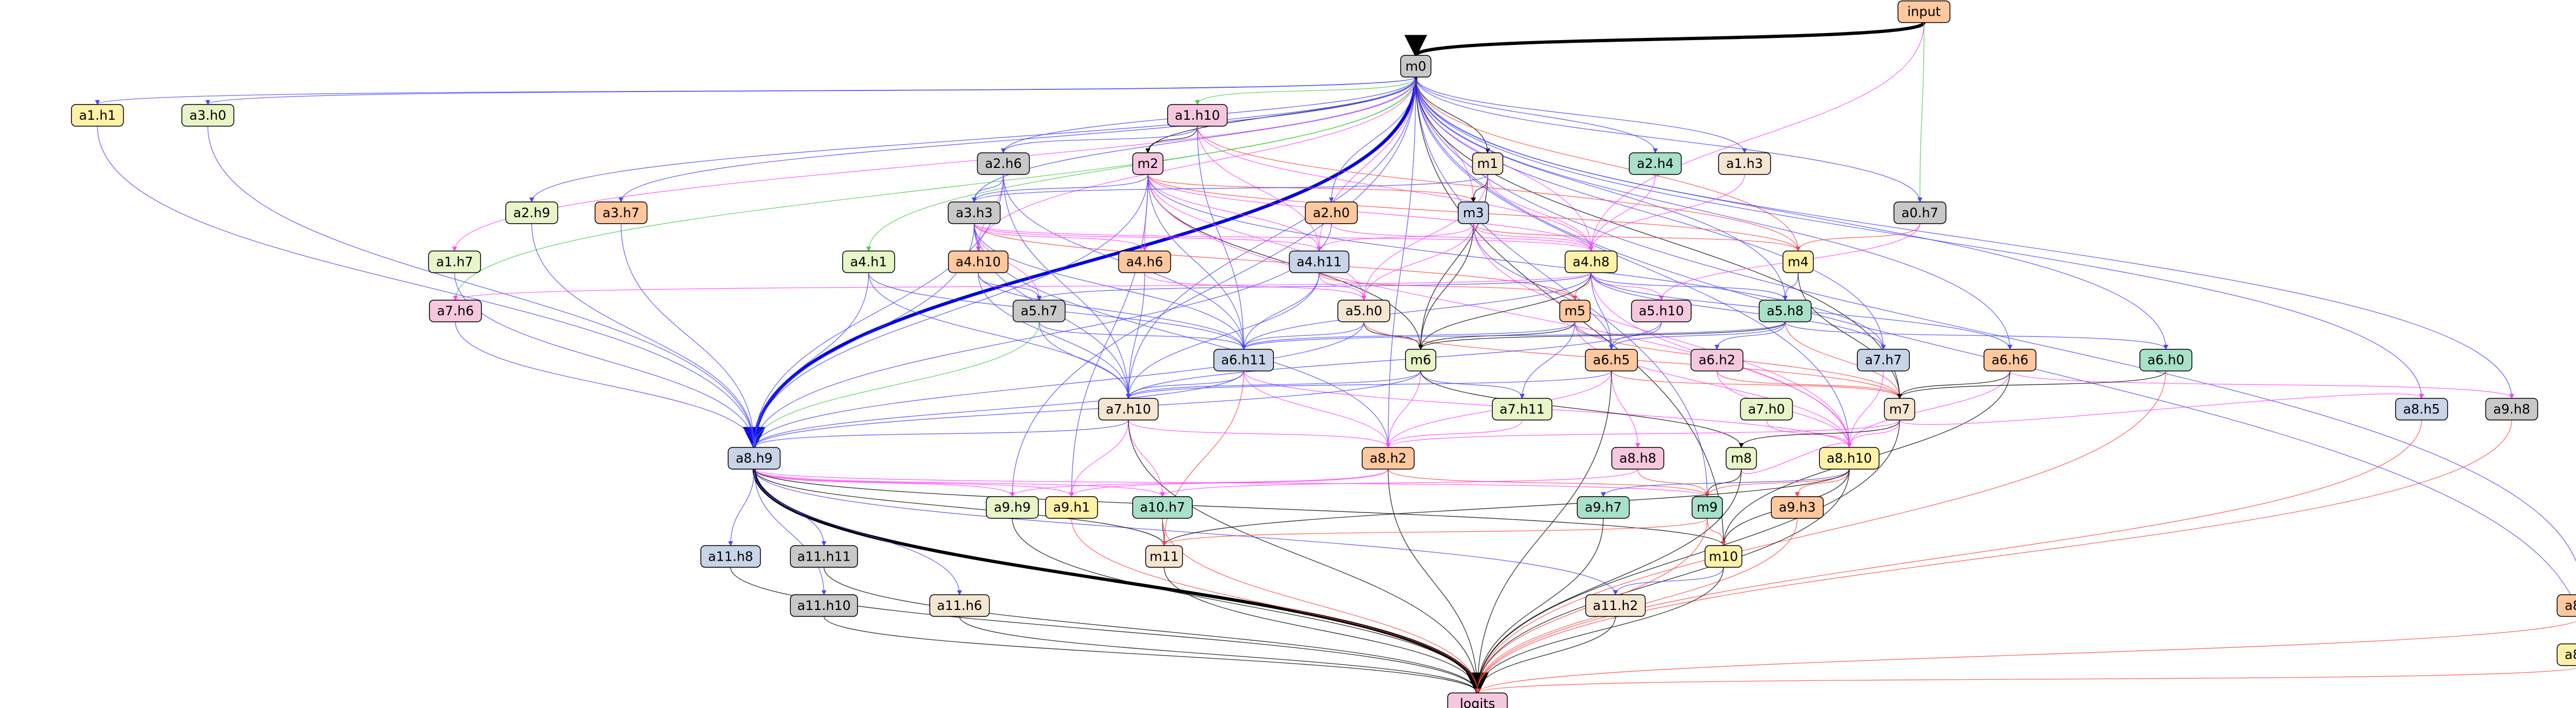 The width and height of the screenshot is (2576, 708). I want to click on node-a11.h2: a11.h2, so click(1615, 605).